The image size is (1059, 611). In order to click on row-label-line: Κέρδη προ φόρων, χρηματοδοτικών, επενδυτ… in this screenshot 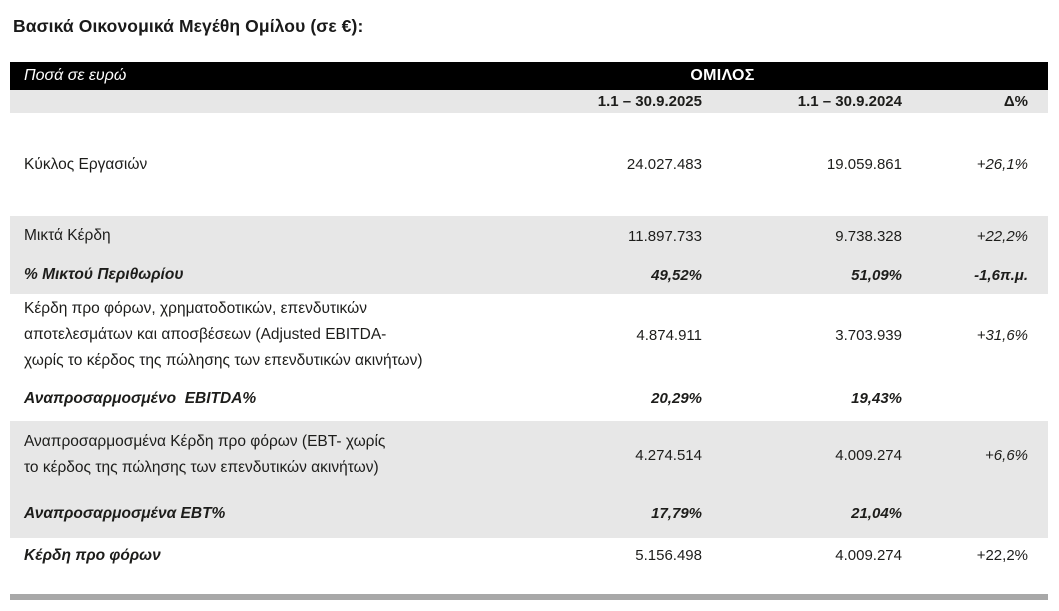, I will do `click(195, 308)`.